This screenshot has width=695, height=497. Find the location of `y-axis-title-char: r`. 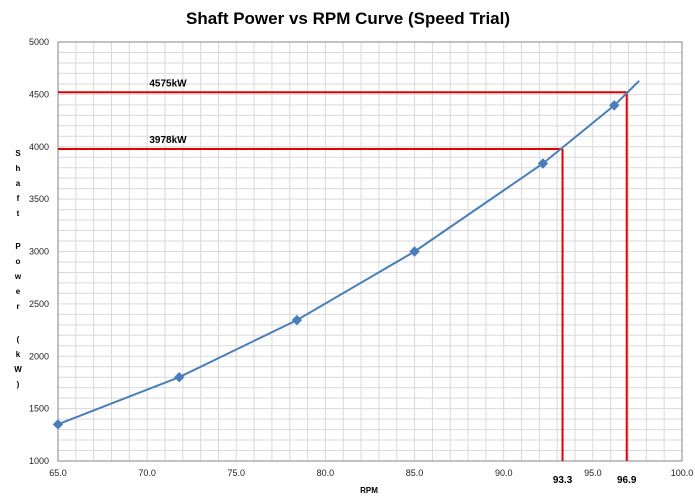

y-axis-title-char: r is located at coordinates (17, 306).